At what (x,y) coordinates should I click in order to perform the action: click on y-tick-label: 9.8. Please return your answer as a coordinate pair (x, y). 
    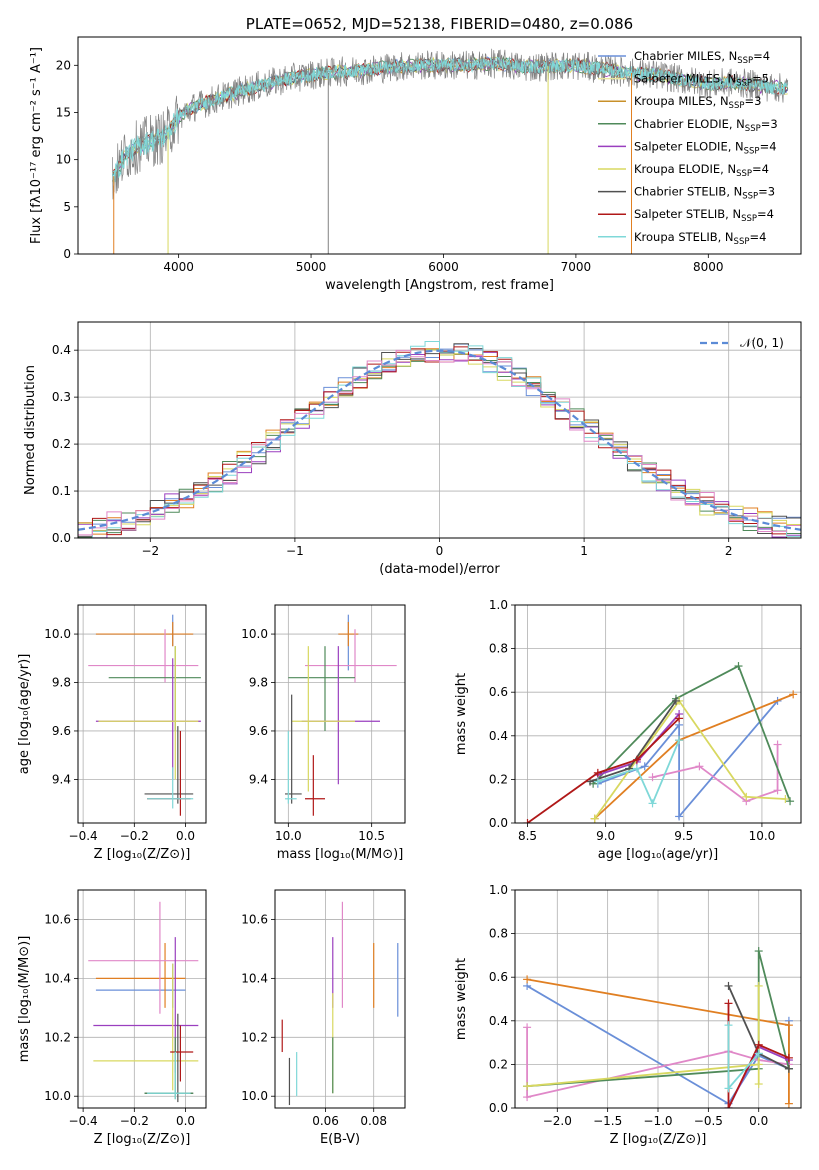
    Looking at the image, I should click on (61, 683).